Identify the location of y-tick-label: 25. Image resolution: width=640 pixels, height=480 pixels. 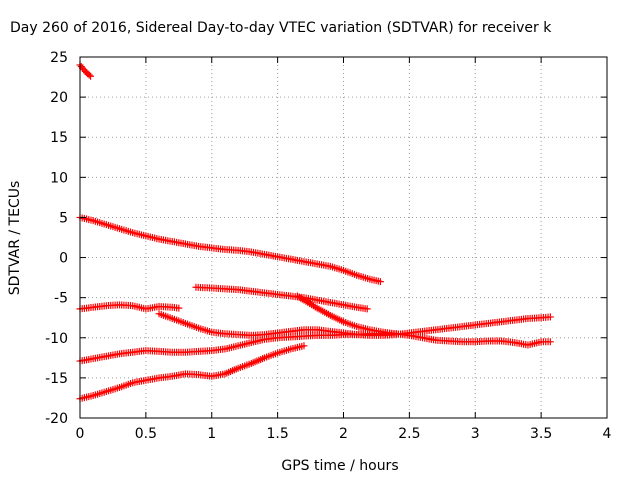
(59, 58).